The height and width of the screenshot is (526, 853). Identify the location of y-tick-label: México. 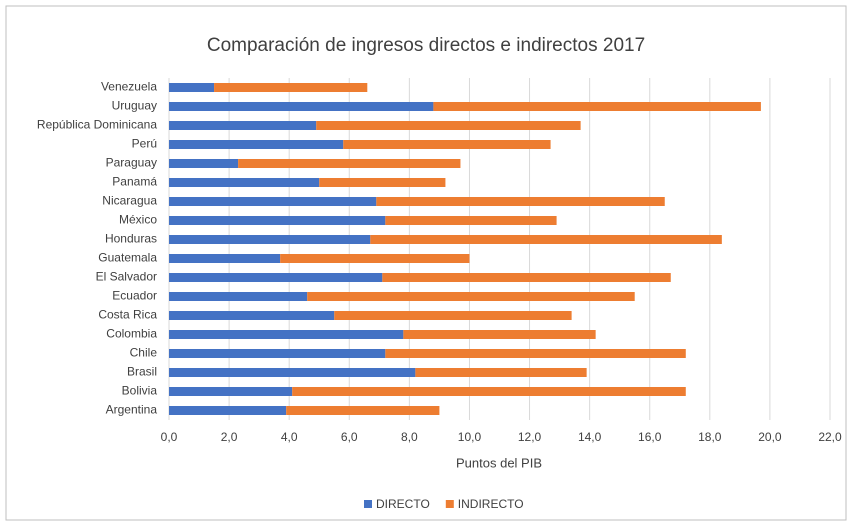
(138, 220).